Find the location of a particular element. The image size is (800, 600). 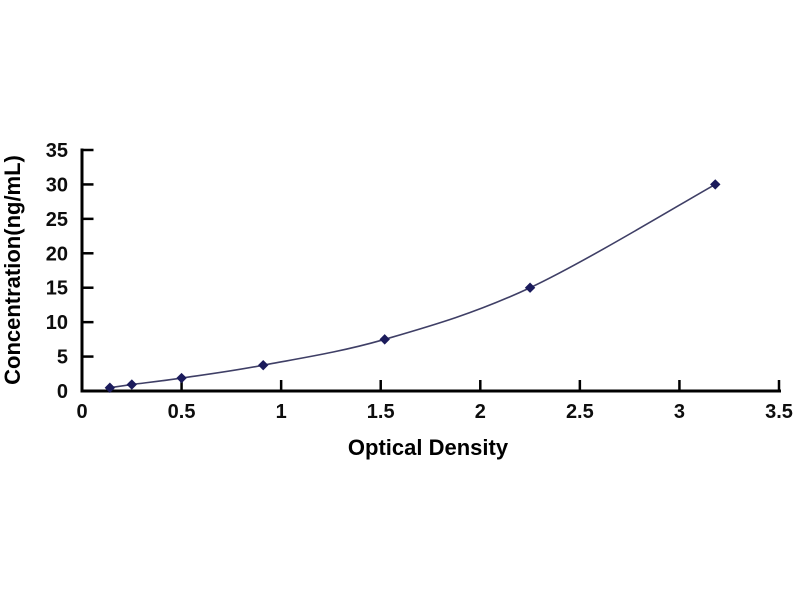

x-tick-label: 3 is located at coordinates (679, 412).